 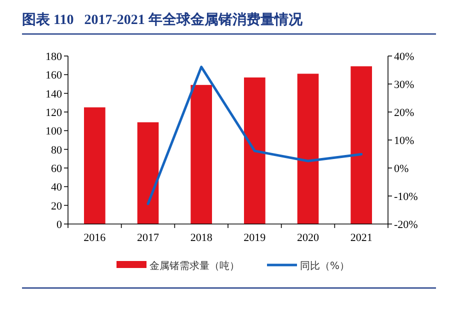 What do you see at coordinates (54, 113) in the screenshot?
I see `y-tick-label: 120` at bounding box center [54, 113].